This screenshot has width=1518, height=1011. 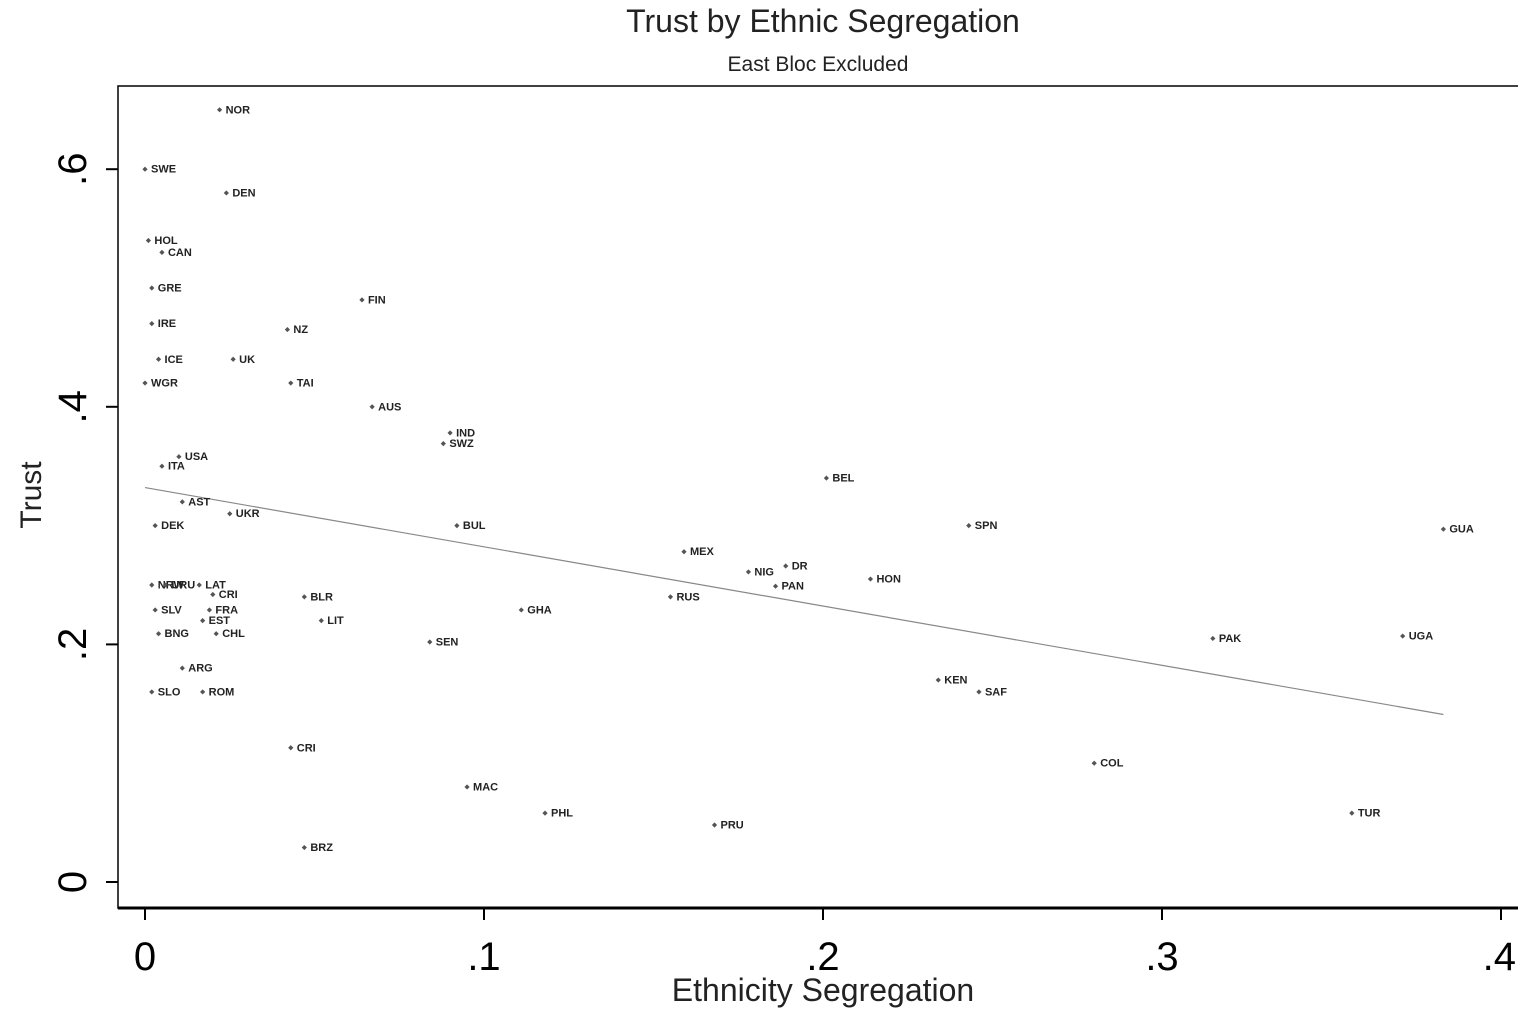 What do you see at coordinates (145, 957) in the screenshot?
I see `x-tick-label: 0` at bounding box center [145, 957].